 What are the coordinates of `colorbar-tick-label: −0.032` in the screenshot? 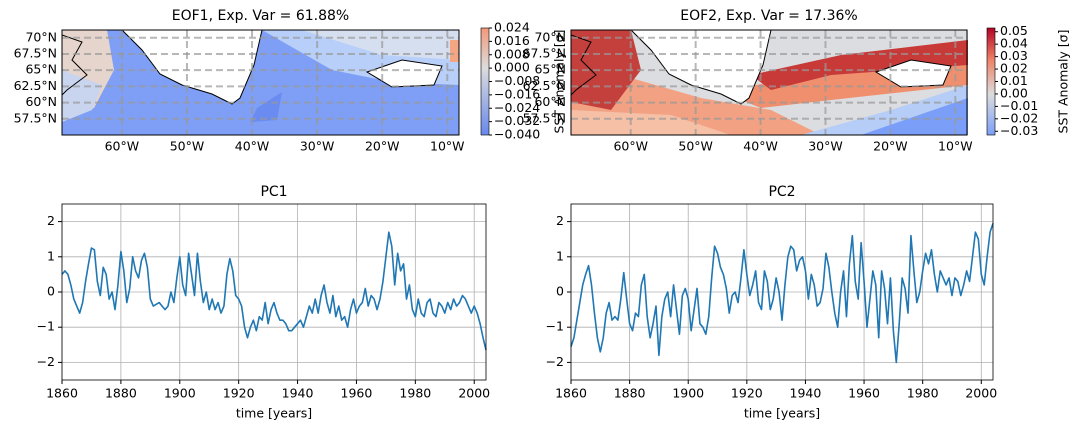 It's located at (517, 120).